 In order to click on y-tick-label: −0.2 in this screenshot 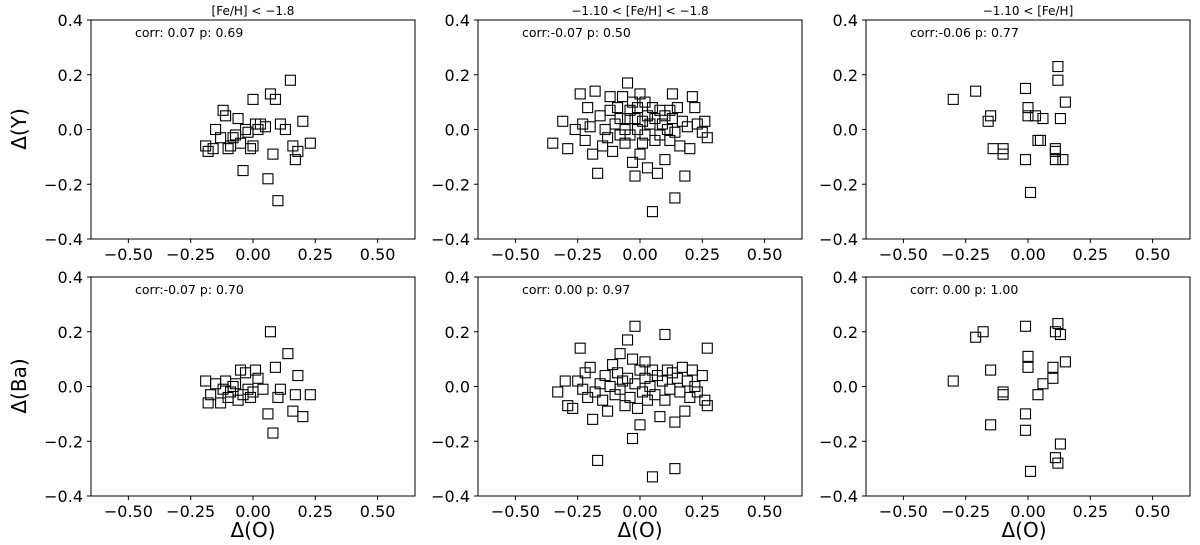, I will do `click(450, 441)`.